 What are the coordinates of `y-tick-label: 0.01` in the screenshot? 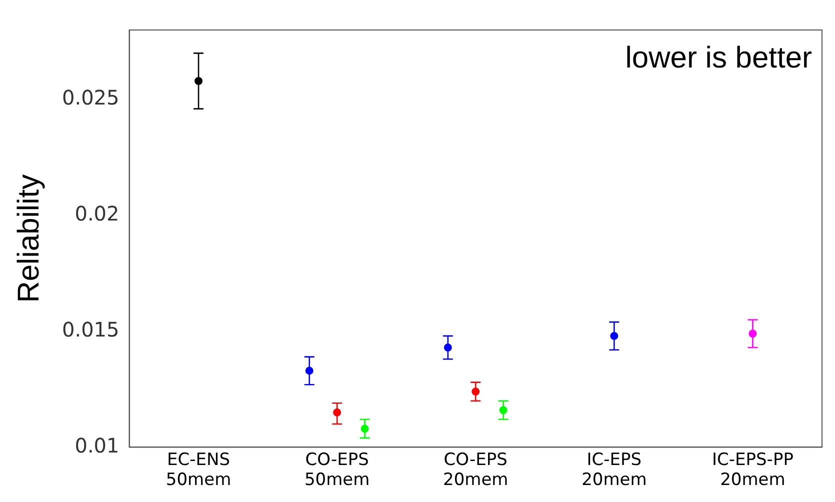 It's located at (97, 445).